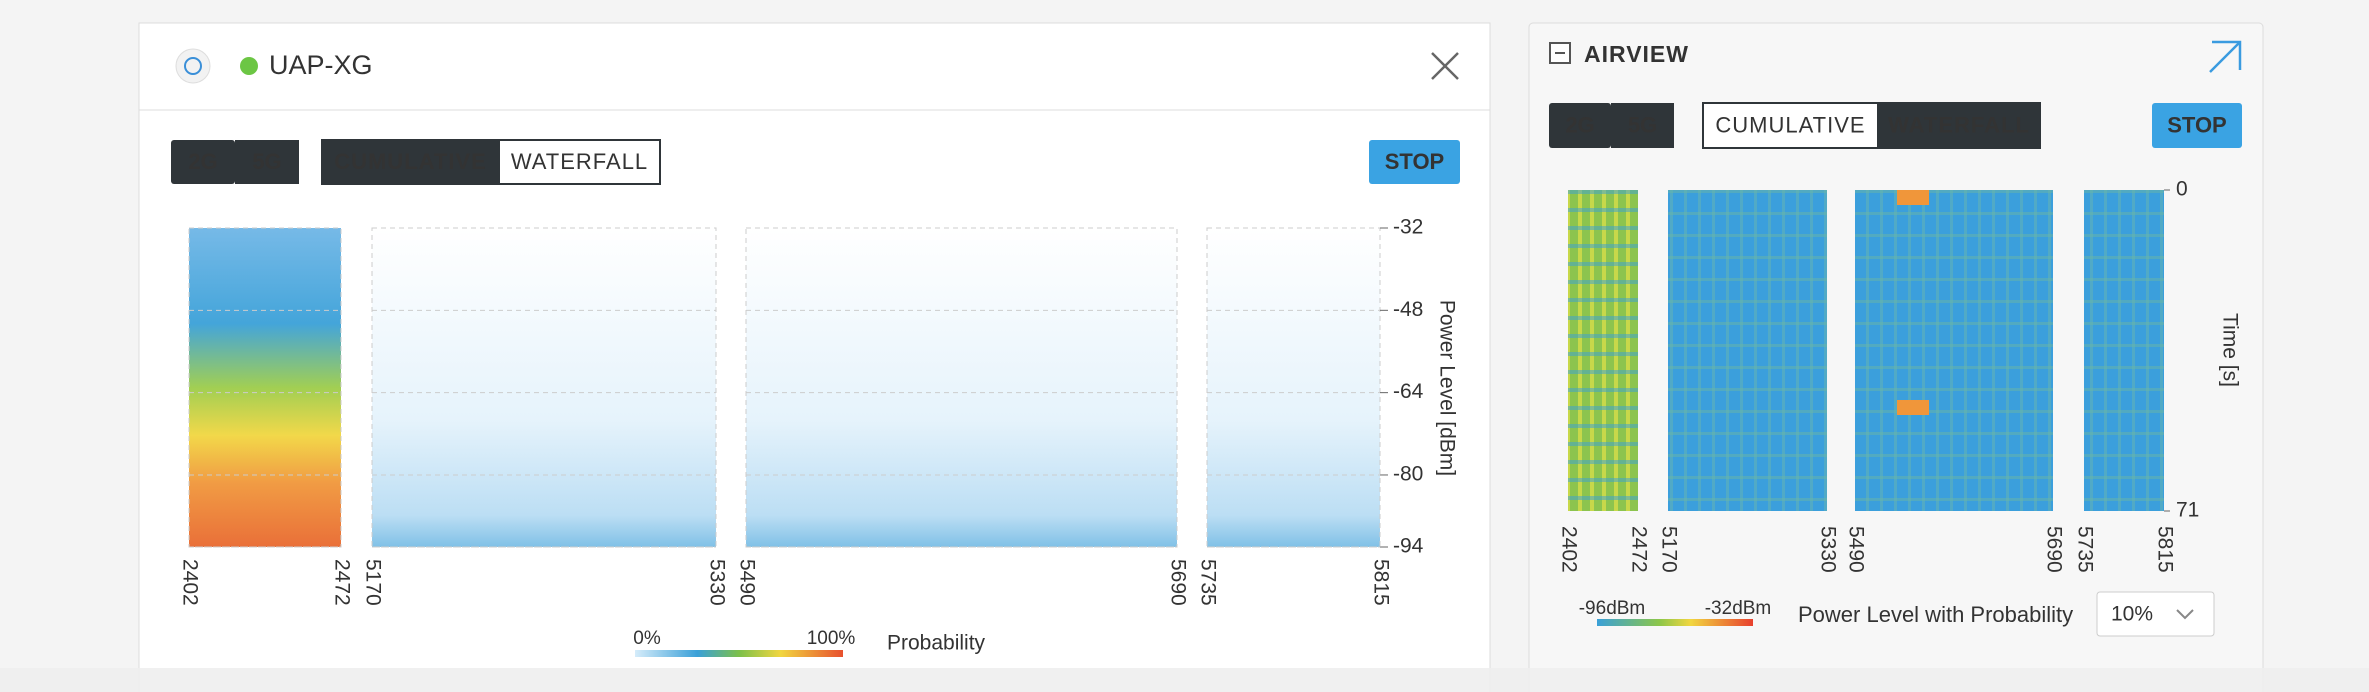 The image size is (2369, 692). I want to click on y-tick-label: -94, so click(1408, 546).